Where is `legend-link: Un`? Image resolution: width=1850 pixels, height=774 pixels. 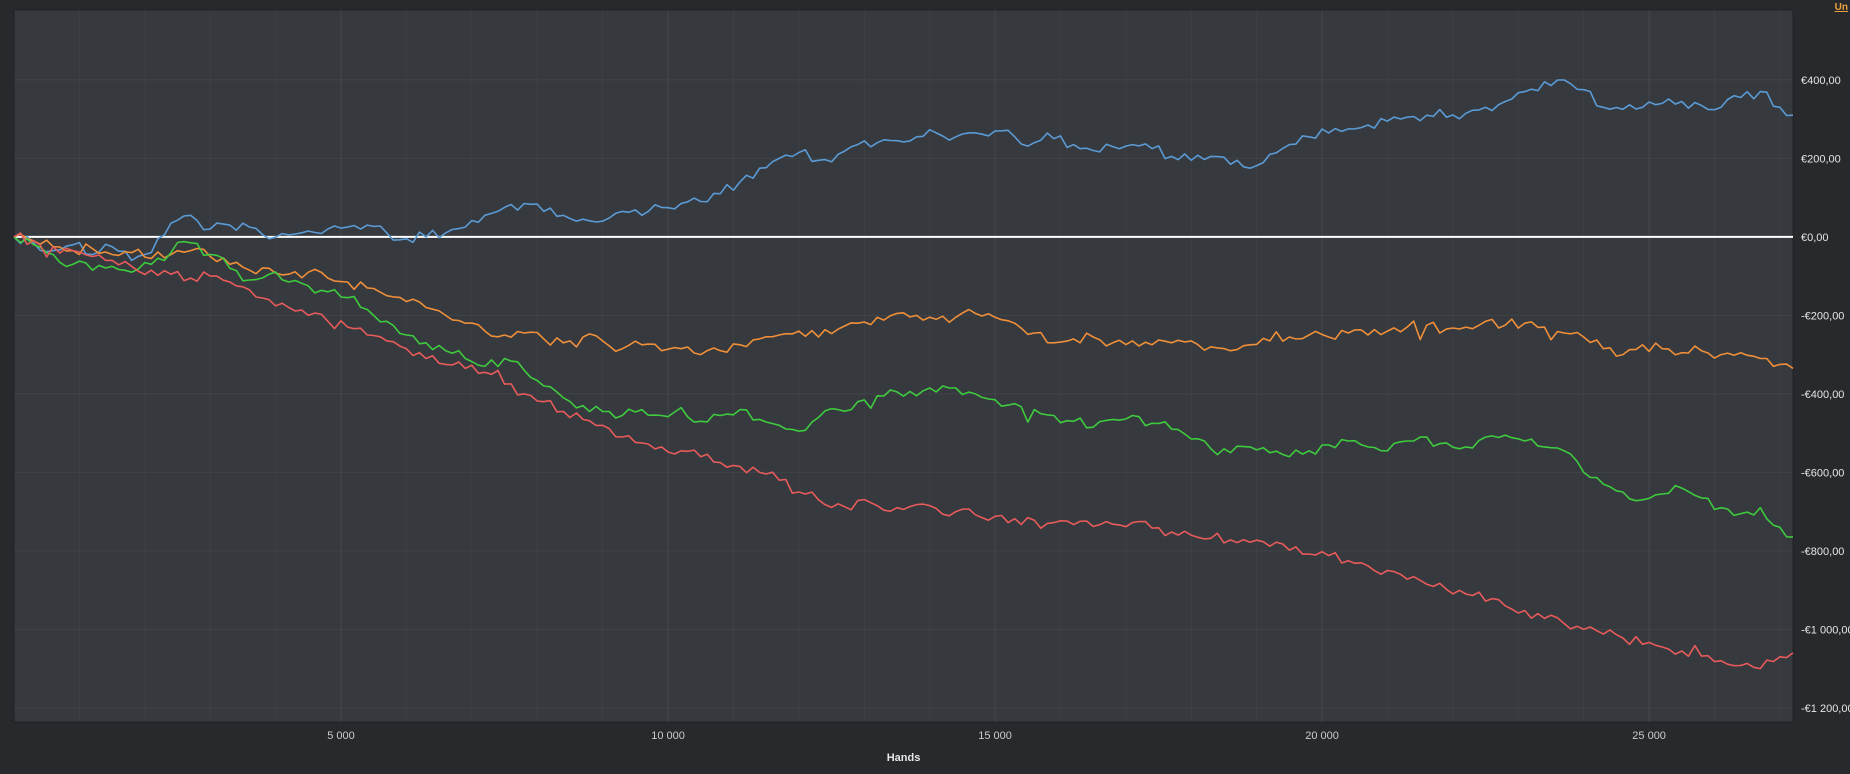
legend-link: Un is located at coordinates (1841, 7).